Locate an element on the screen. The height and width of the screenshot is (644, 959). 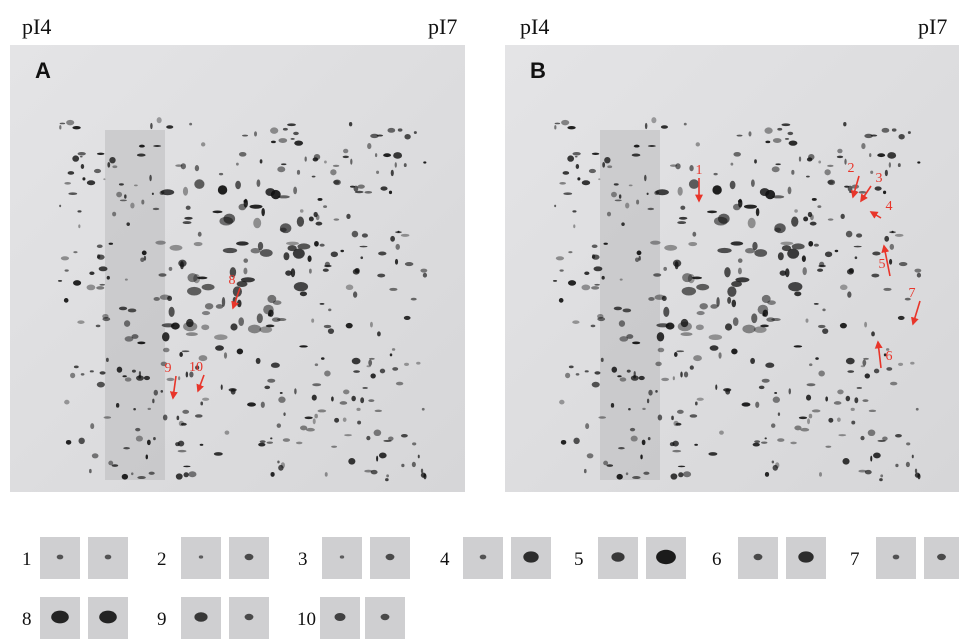
arrow-label: 2 is located at coordinates (851, 168).